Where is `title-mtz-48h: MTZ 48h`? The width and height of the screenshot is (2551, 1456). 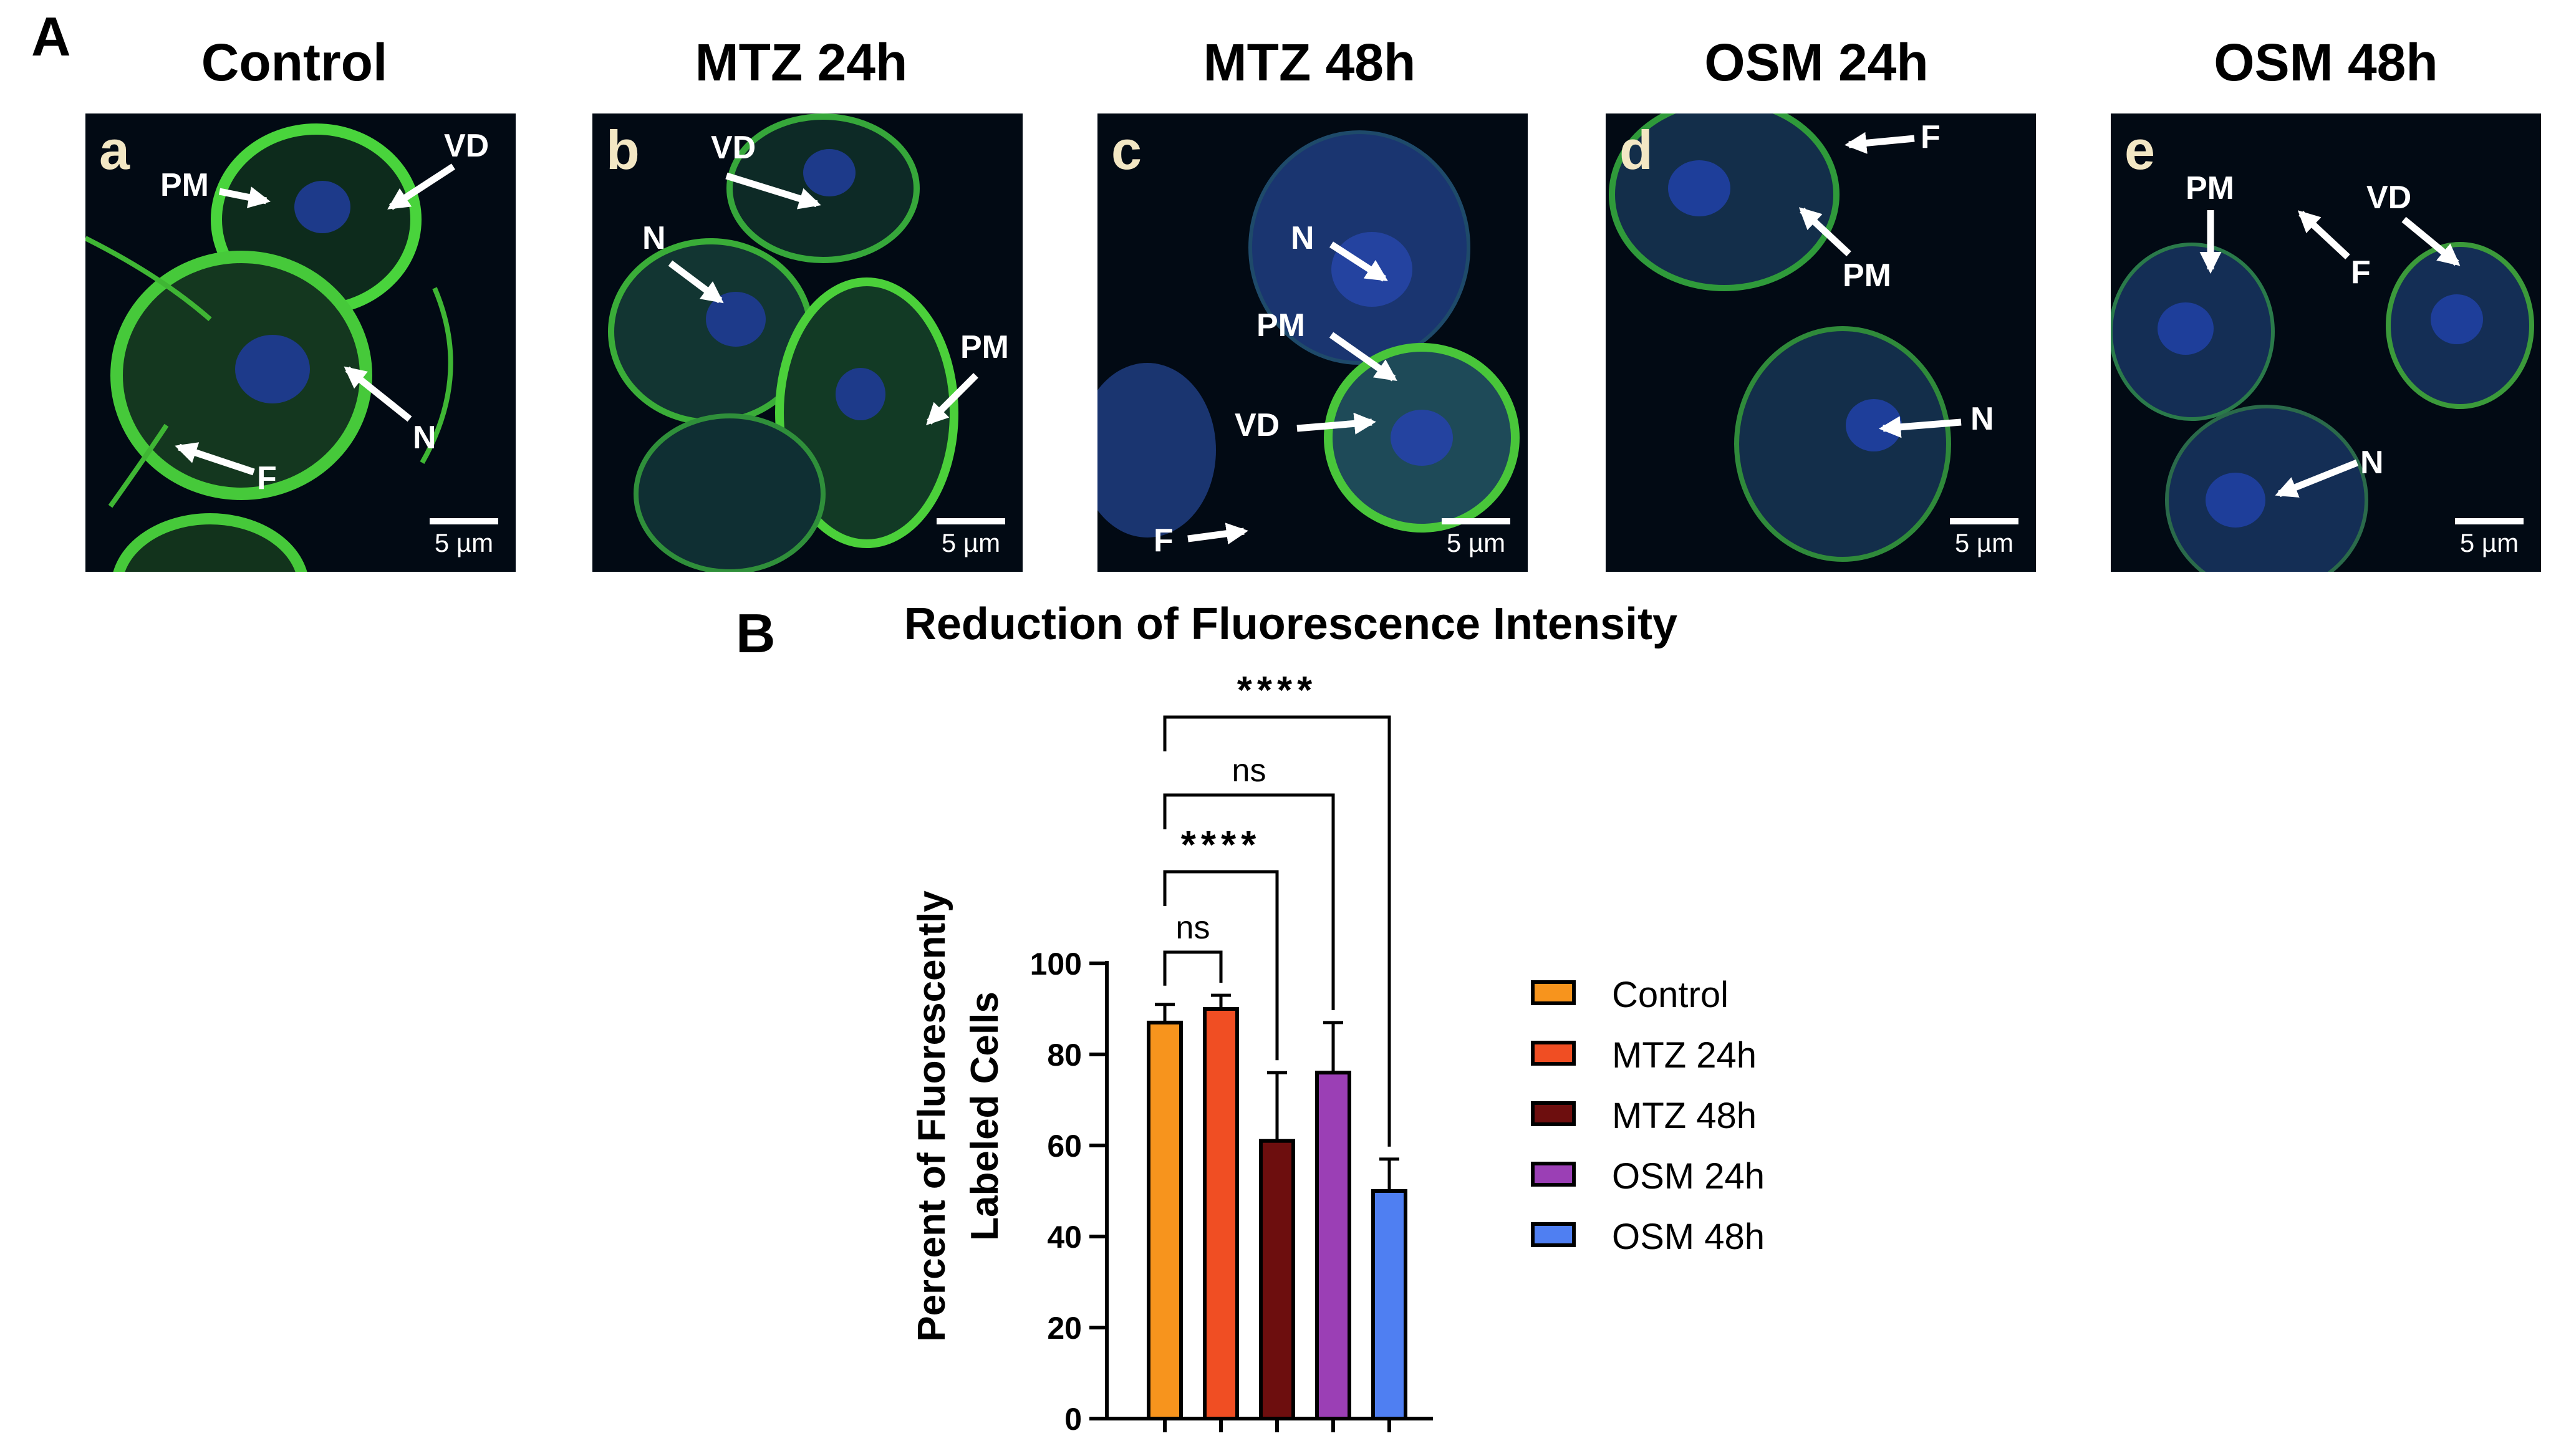
title-mtz-48h: MTZ 48h is located at coordinates (1309, 63).